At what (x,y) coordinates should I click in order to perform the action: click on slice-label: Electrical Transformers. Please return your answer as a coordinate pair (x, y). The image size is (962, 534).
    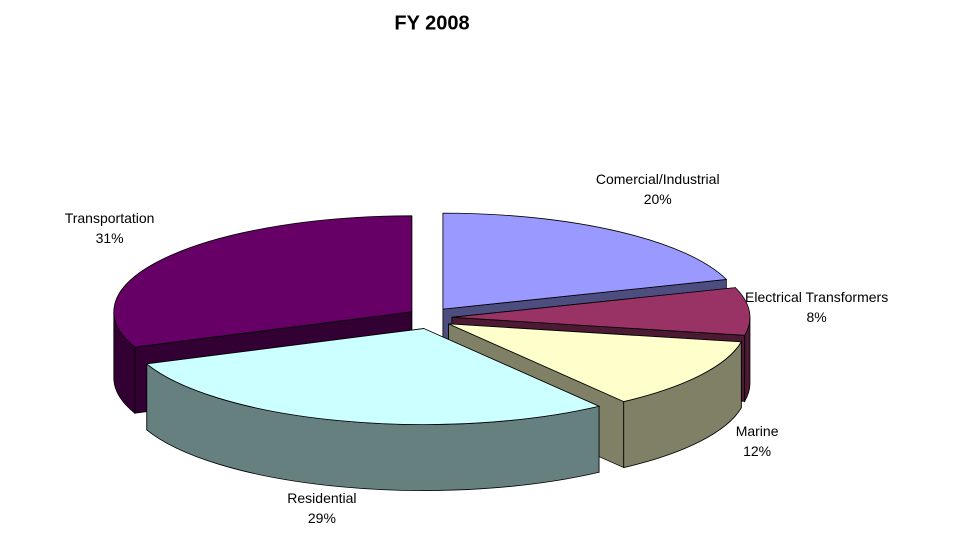
    Looking at the image, I should click on (816, 297).